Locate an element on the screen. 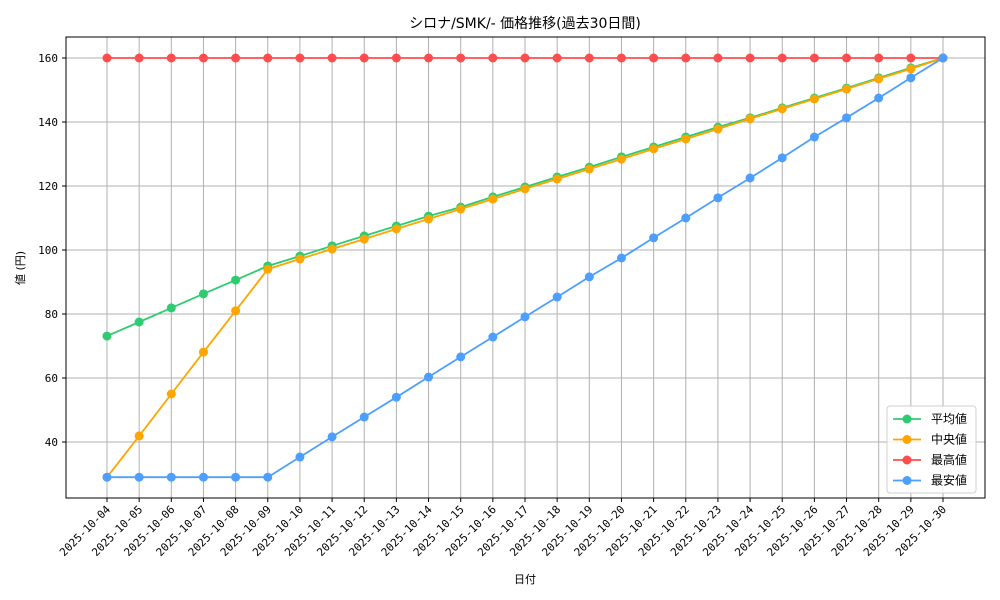 This screenshot has width=1000, height=600. legend-item: 最安値 is located at coordinates (930, 480).